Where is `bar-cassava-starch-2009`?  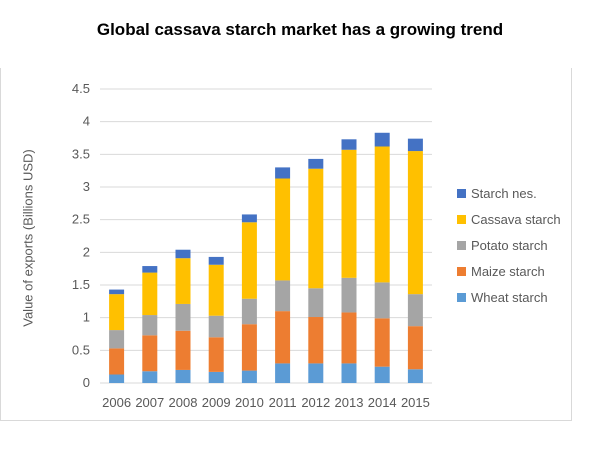 bar-cassava-starch-2009 is located at coordinates (216, 290).